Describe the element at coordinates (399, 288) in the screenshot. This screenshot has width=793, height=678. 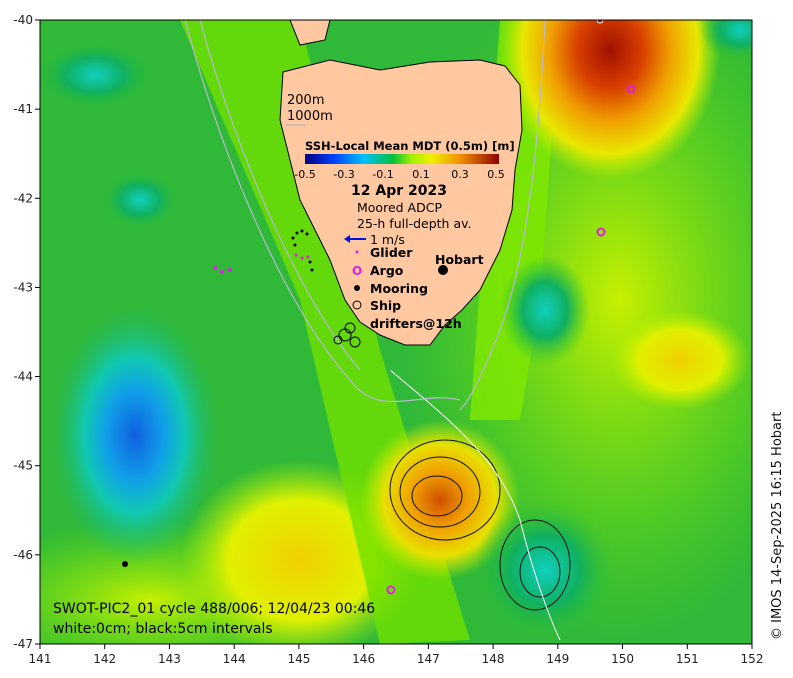
I see `legend-mooring: Mooring` at that location.